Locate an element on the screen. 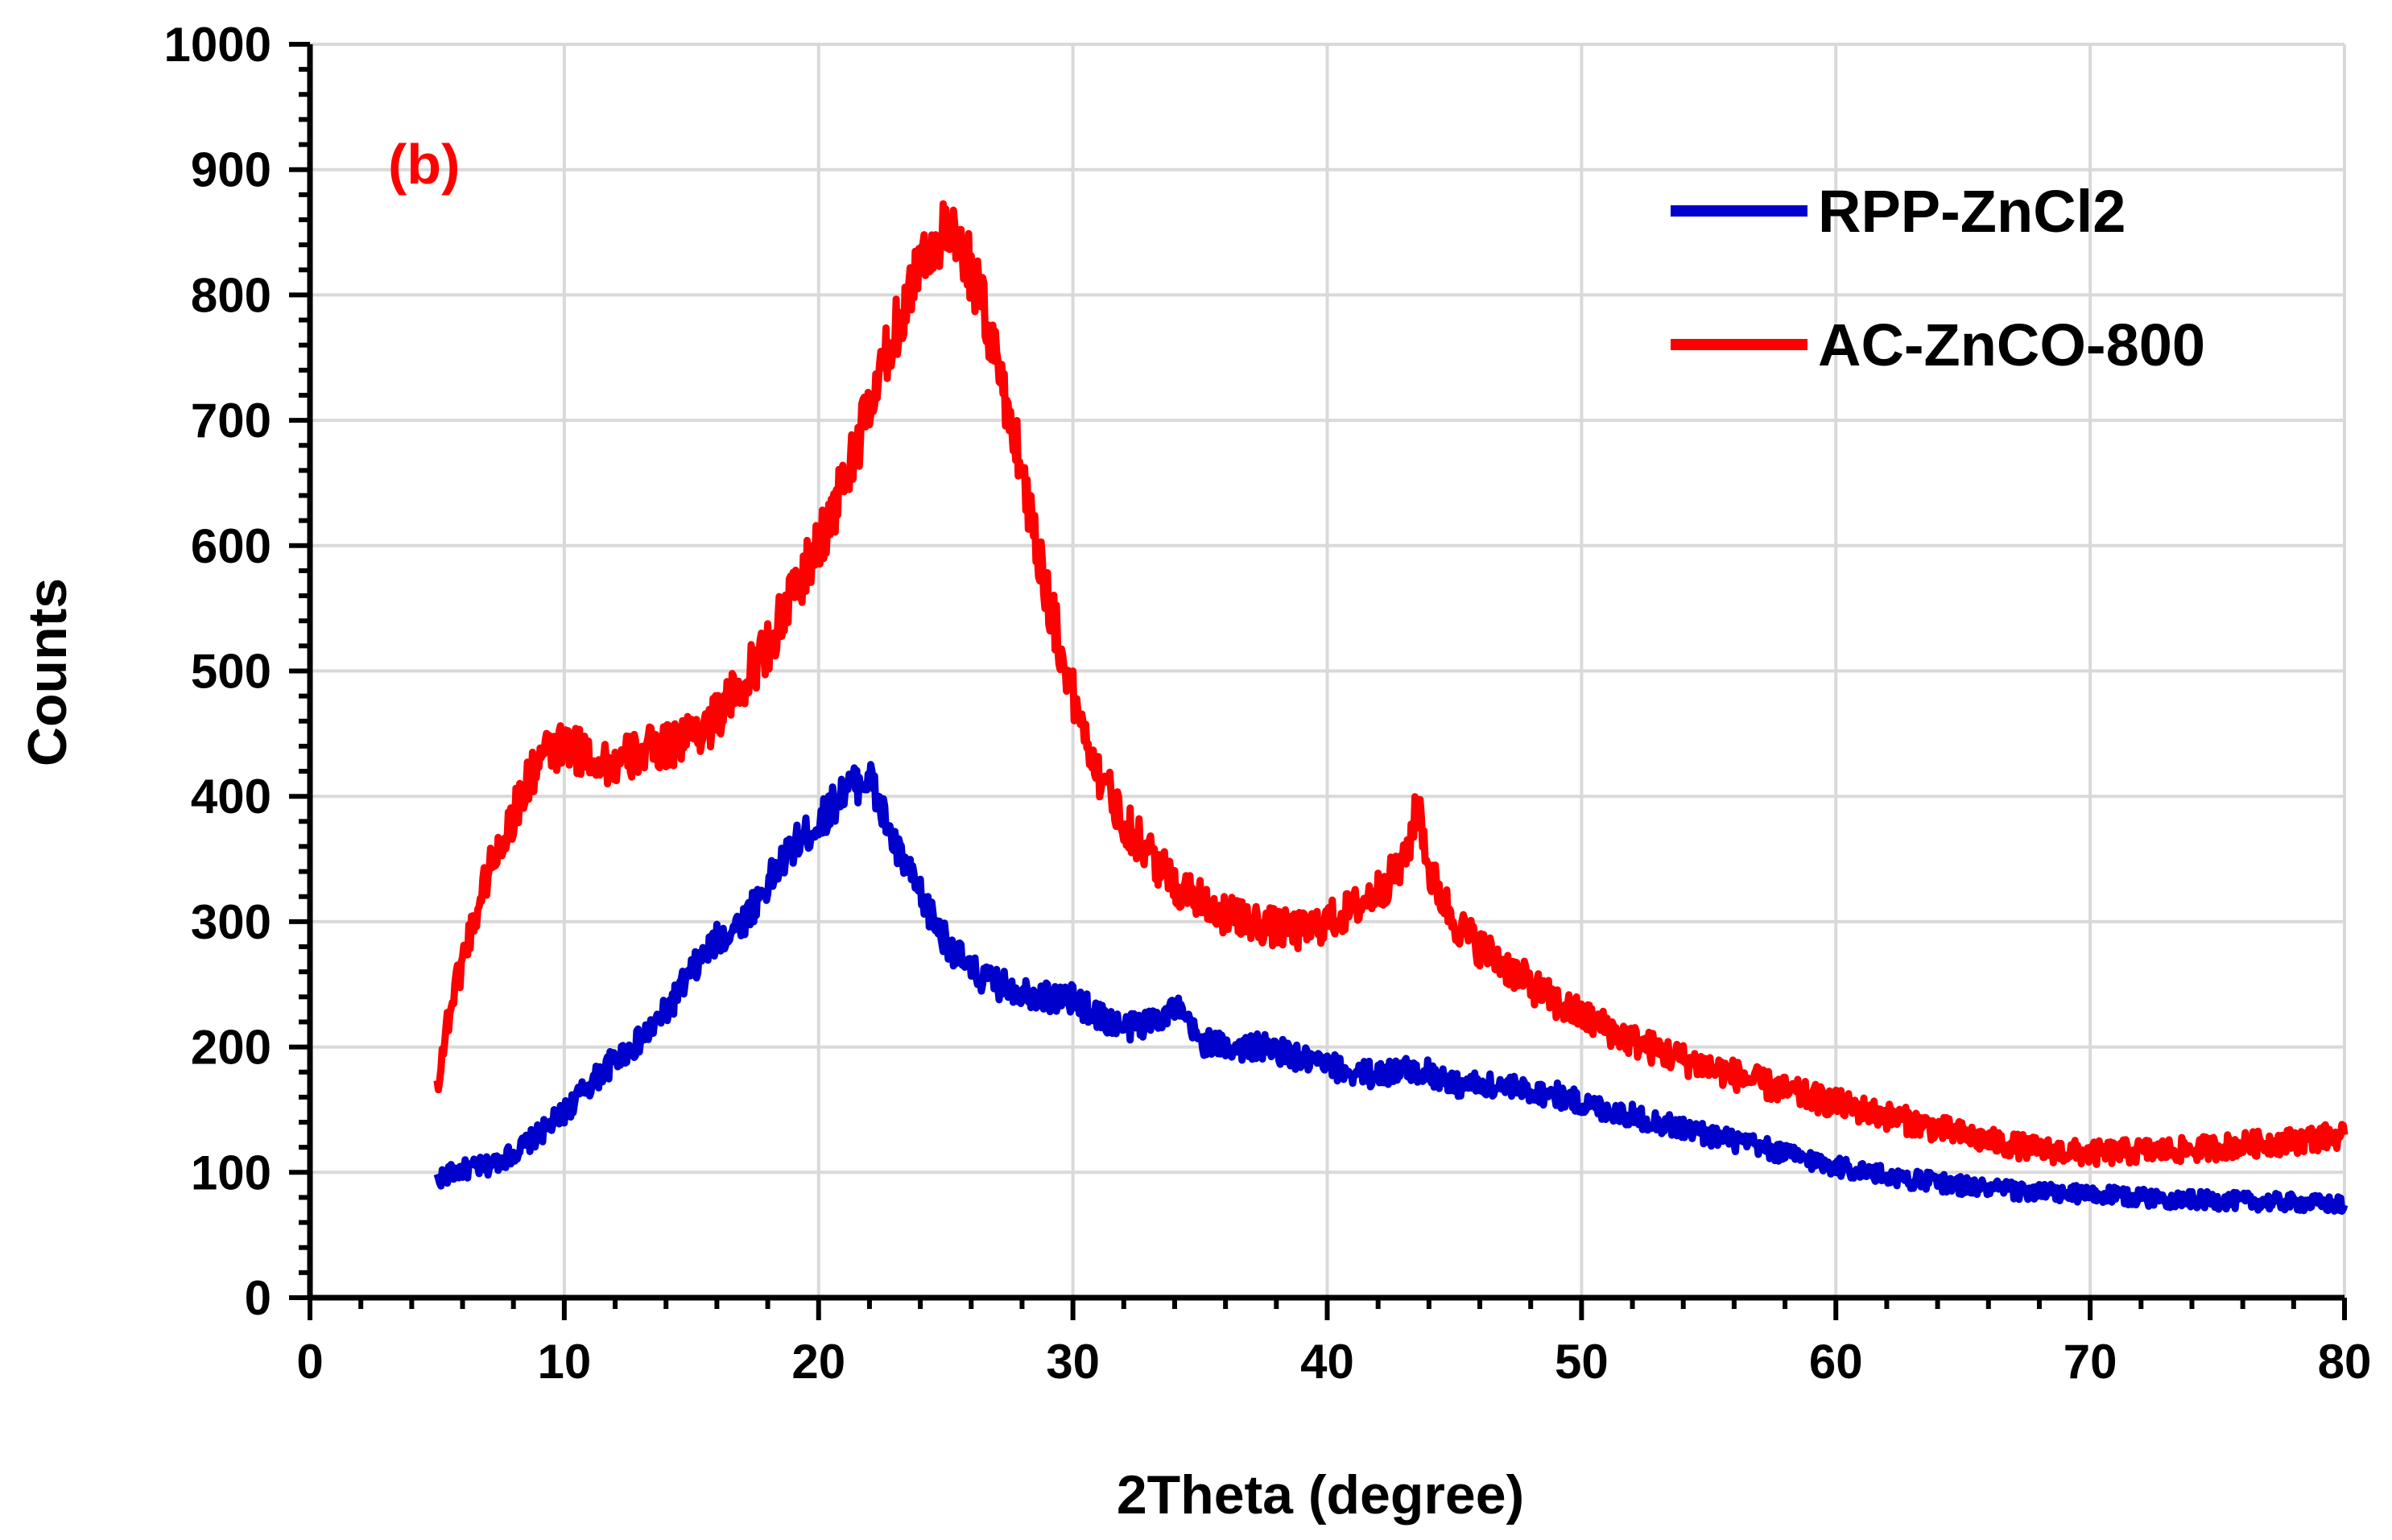 This screenshot has width=2392, height=1540. x-tick-label: 60 is located at coordinates (1836, 1362).